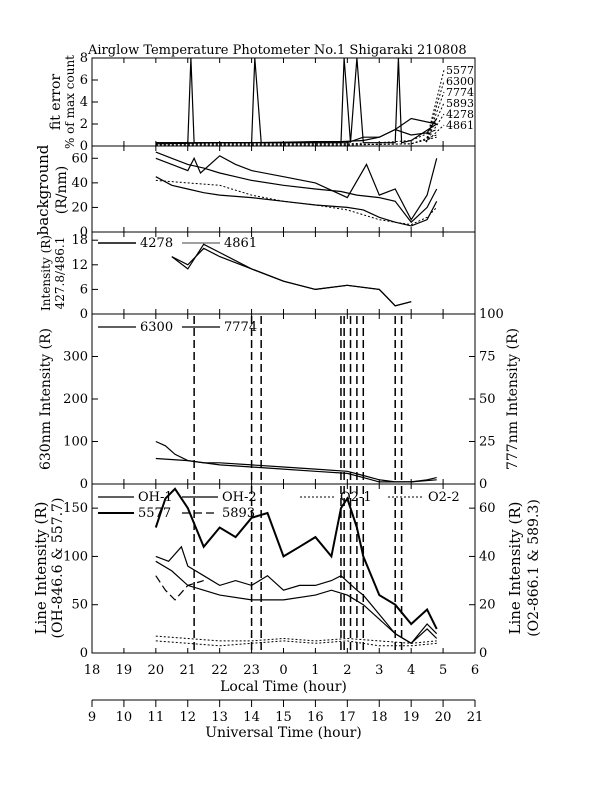  What do you see at coordinates (92, 717) in the screenshot?
I see `ut-tick-label: 9` at bounding box center [92, 717].